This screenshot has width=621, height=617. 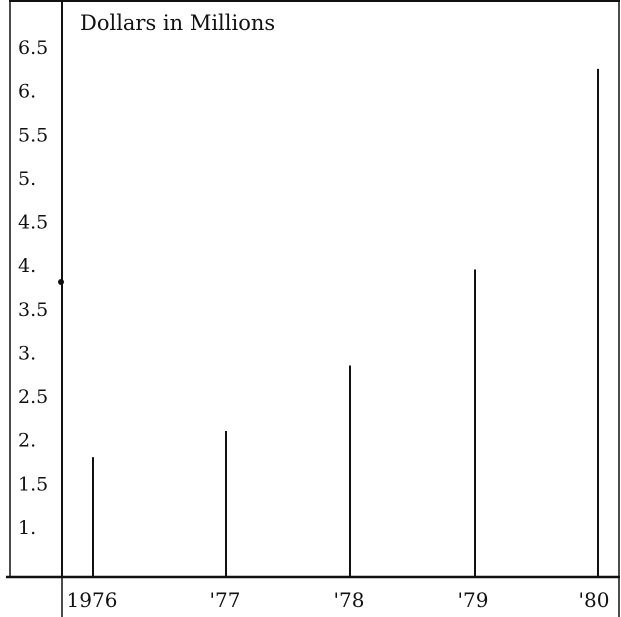 I want to click on y-axis-dot, so click(x=61, y=282).